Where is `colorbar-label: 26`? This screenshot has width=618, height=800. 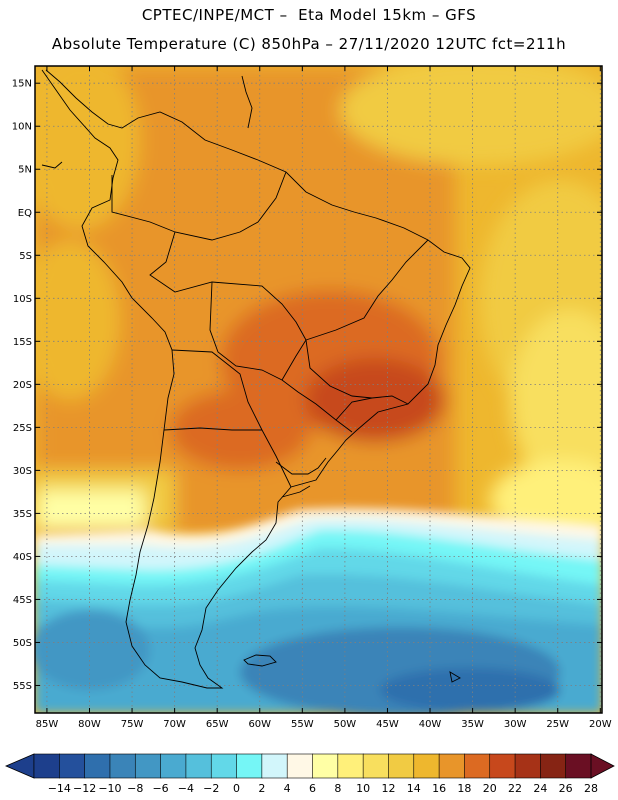
colorbar-label: 26 is located at coordinates (566, 788).